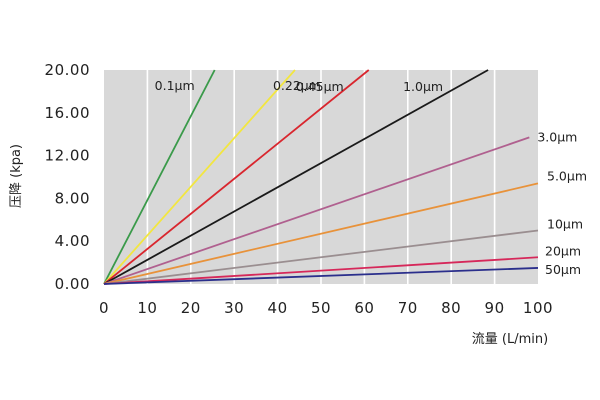 The image size is (600, 400). I want to click on y-tick-label: 12.00, so click(67, 156).